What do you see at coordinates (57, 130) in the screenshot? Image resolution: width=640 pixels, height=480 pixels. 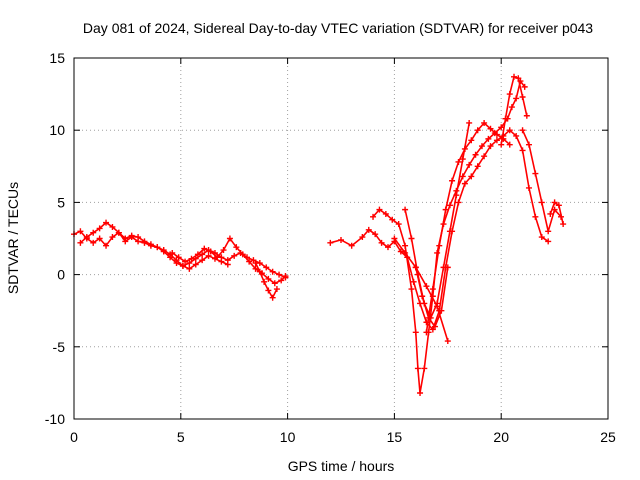 I see `y-tick-label: 10` at bounding box center [57, 130].